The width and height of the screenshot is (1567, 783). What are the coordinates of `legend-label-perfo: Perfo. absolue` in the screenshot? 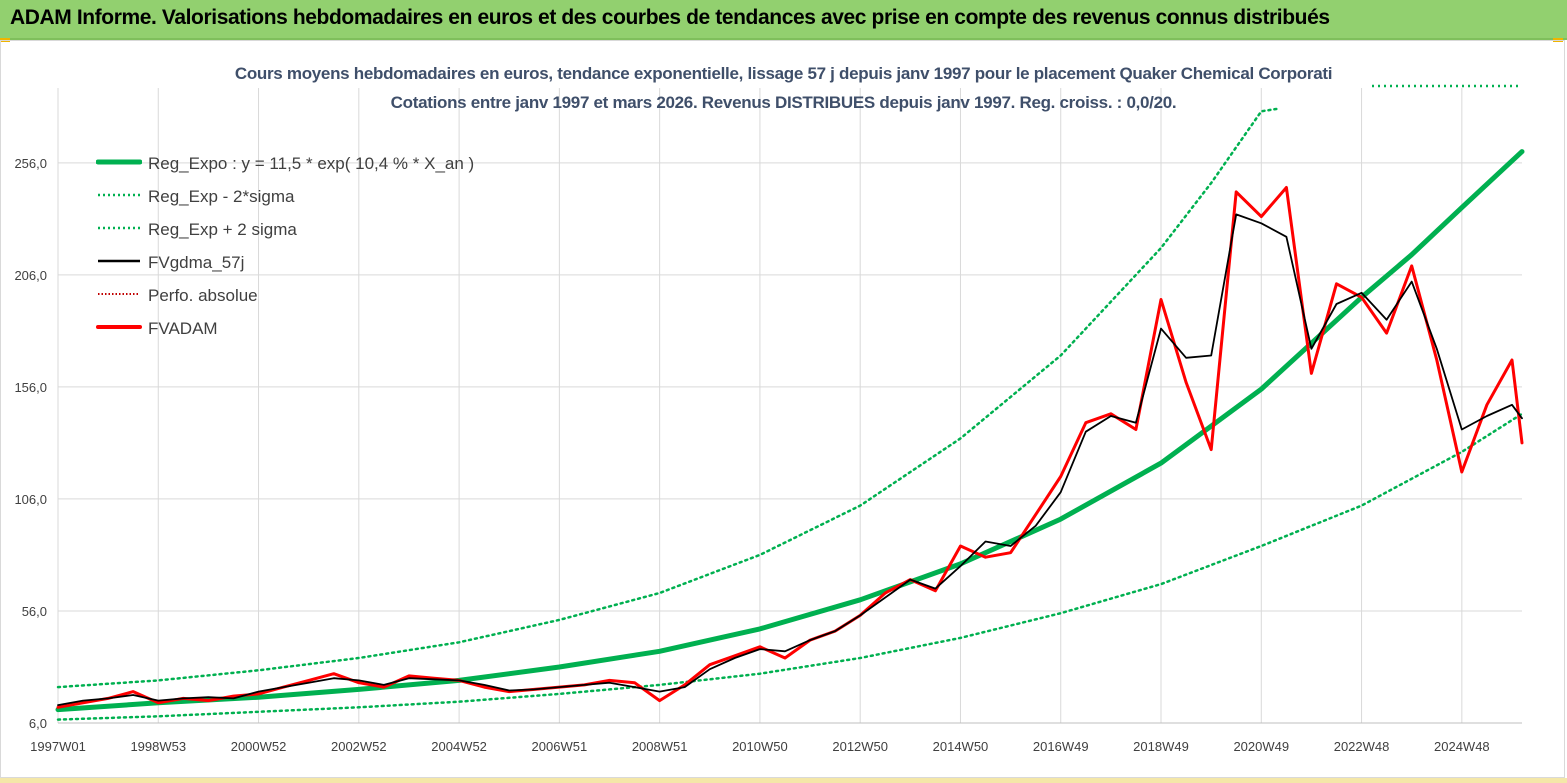 It's located at (203, 295).